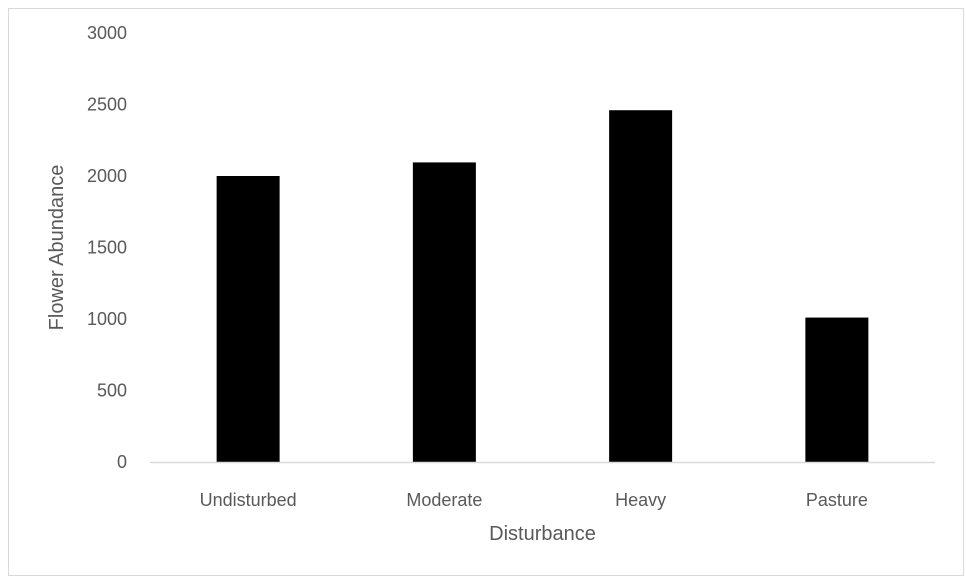 Image resolution: width=966 pixels, height=580 pixels. What do you see at coordinates (248, 319) in the screenshot?
I see `bar-undisturbed` at bounding box center [248, 319].